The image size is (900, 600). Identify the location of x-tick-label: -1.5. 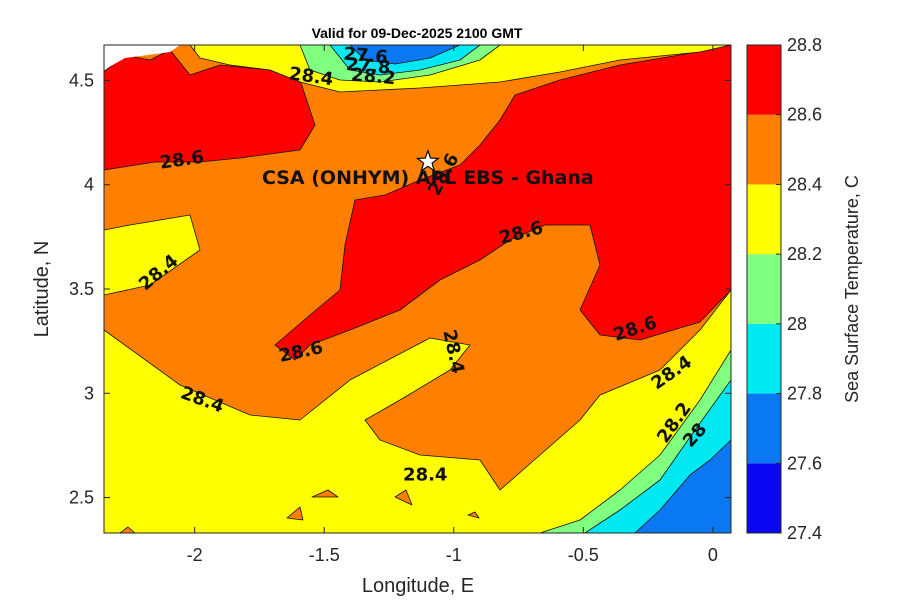
(324, 555).